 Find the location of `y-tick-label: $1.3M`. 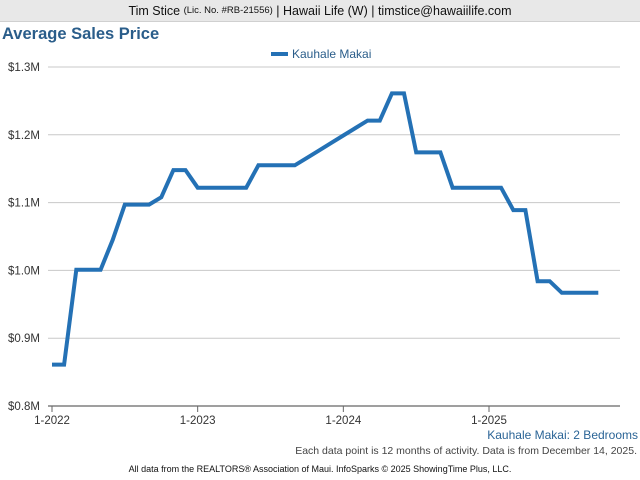

y-tick-label: $1.3M is located at coordinates (24, 68).